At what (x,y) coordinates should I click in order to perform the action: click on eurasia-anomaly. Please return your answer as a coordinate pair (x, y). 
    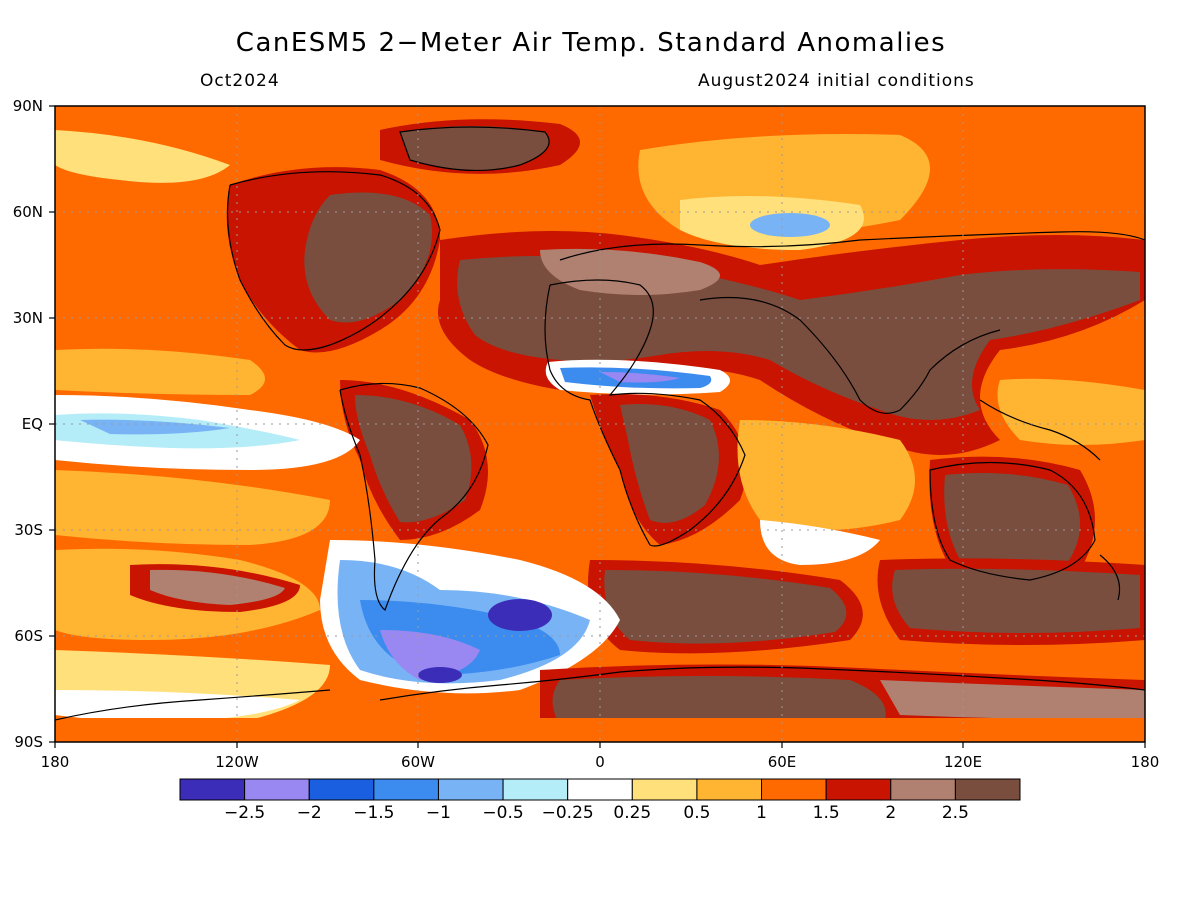
    Looking at the image, I should click on (799, 338).